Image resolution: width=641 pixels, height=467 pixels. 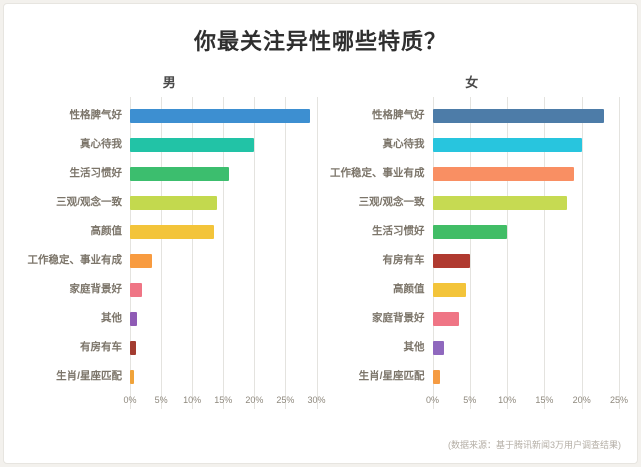 What do you see at coordinates (316, 400) in the screenshot?
I see `x-tick-label: 30%` at bounding box center [316, 400].